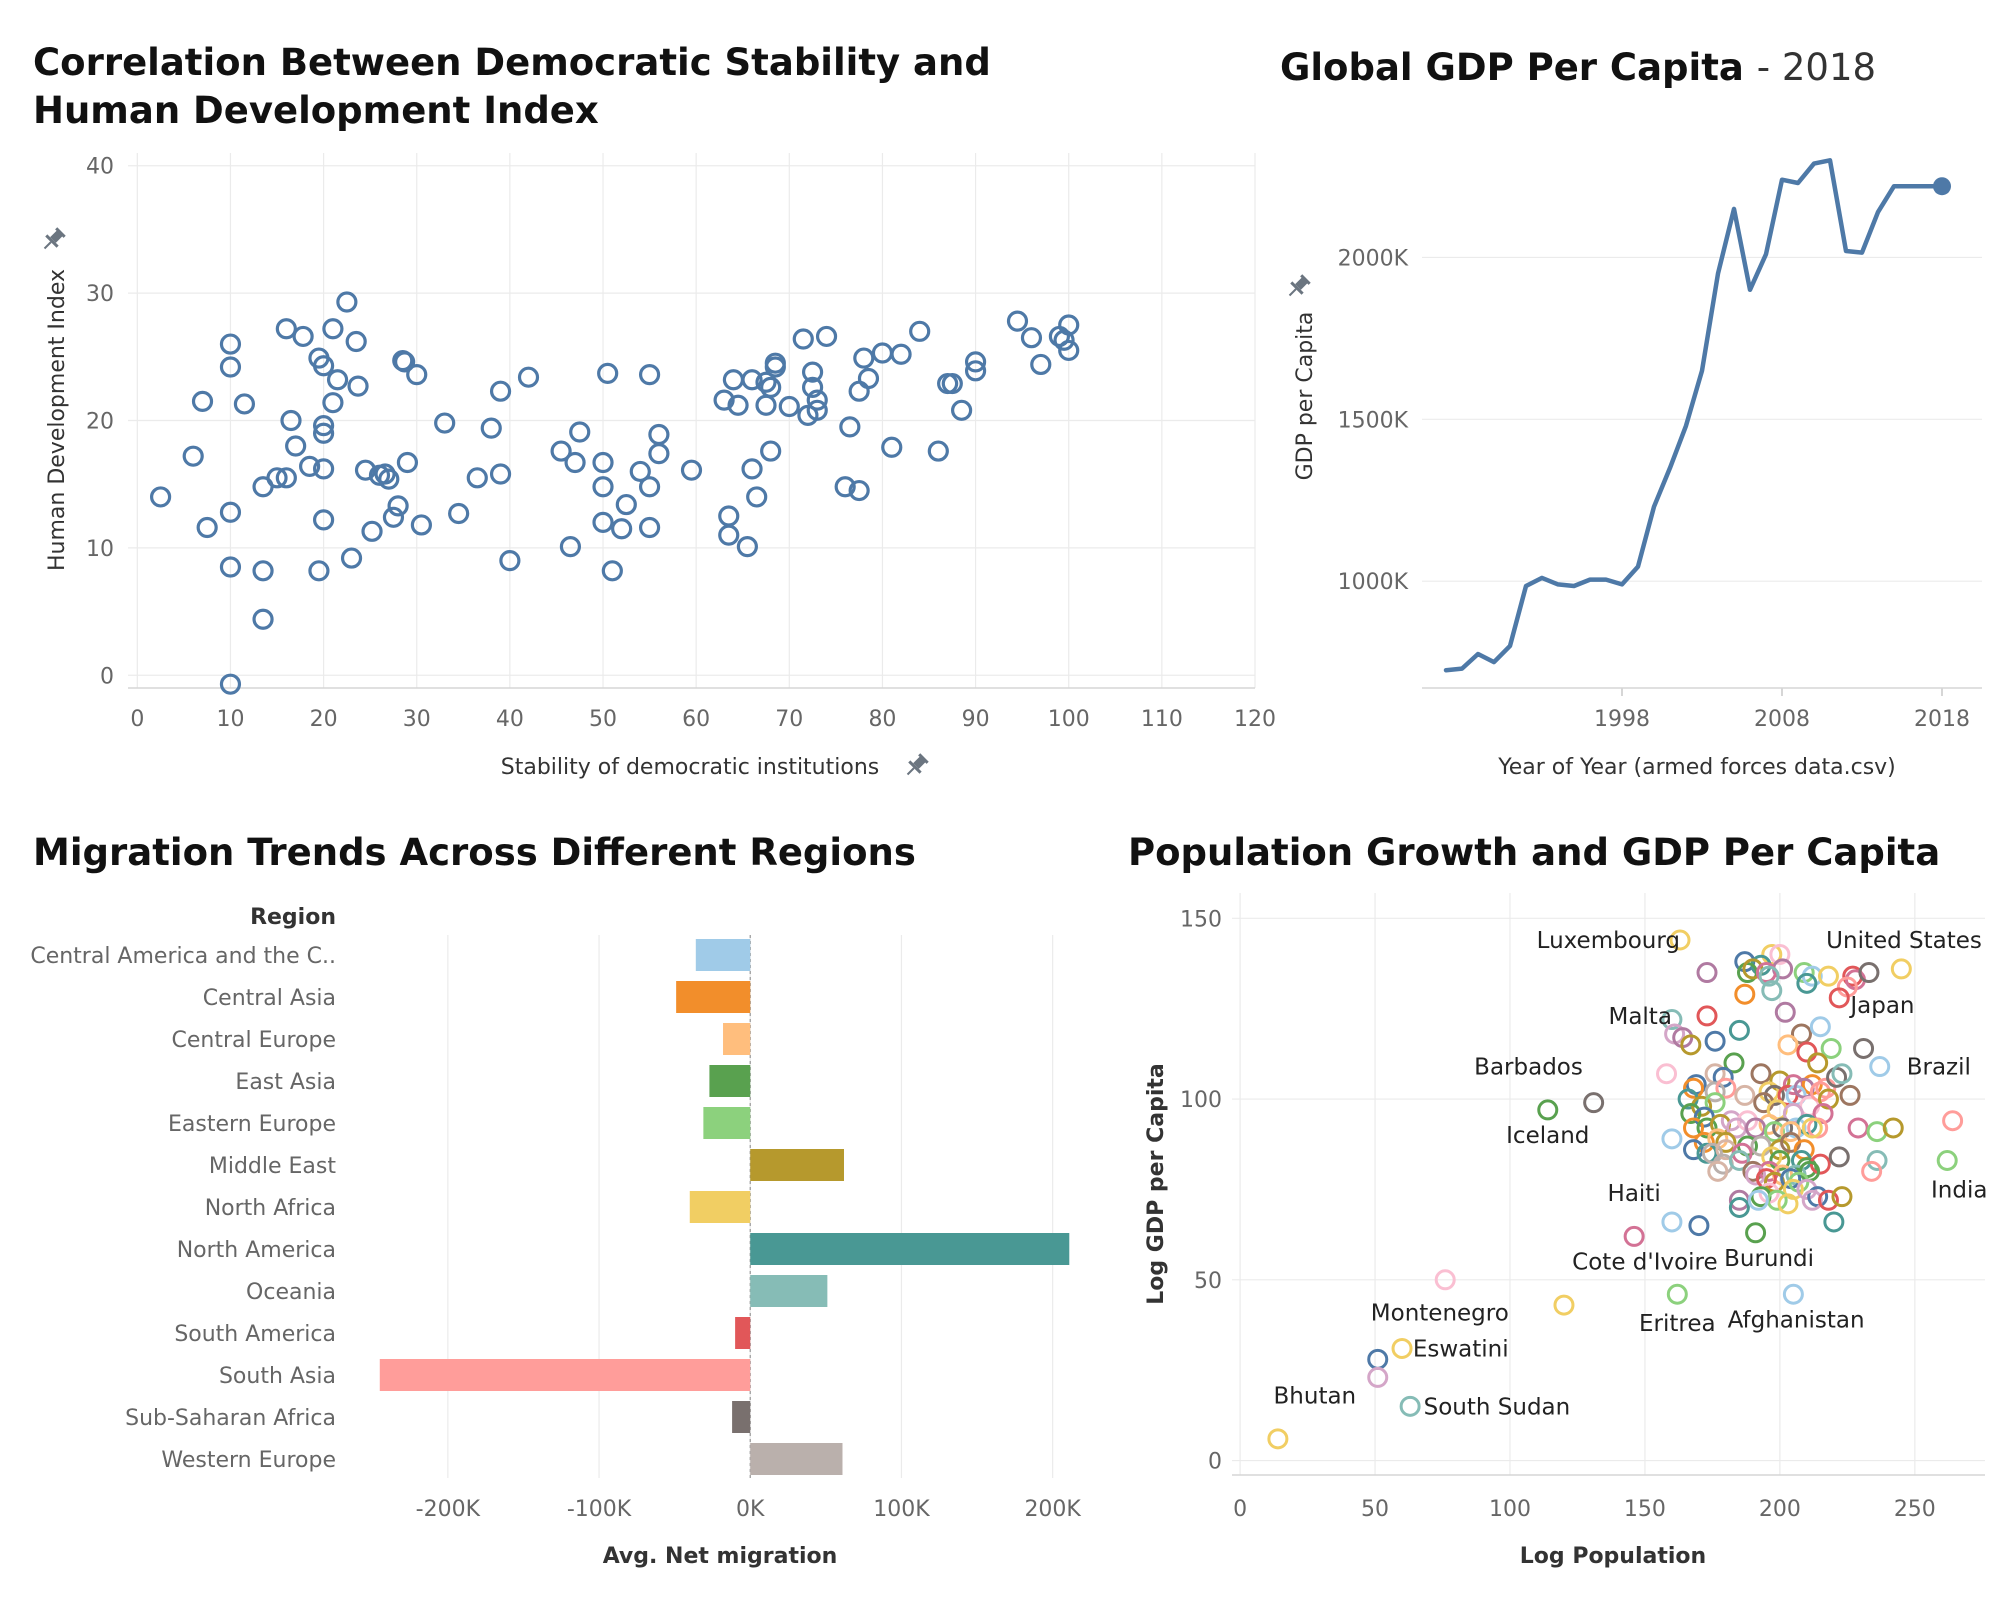 This screenshot has height=1600, width=2000. Describe the element at coordinates (256, 1250) in the screenshot. I see `chart3-category-label: North America` at that location.